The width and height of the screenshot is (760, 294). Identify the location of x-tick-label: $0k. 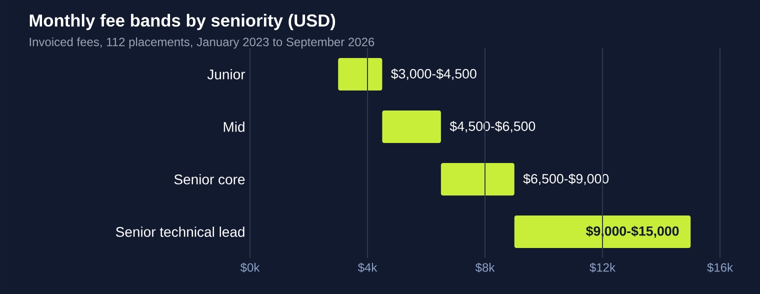
(250, 267).